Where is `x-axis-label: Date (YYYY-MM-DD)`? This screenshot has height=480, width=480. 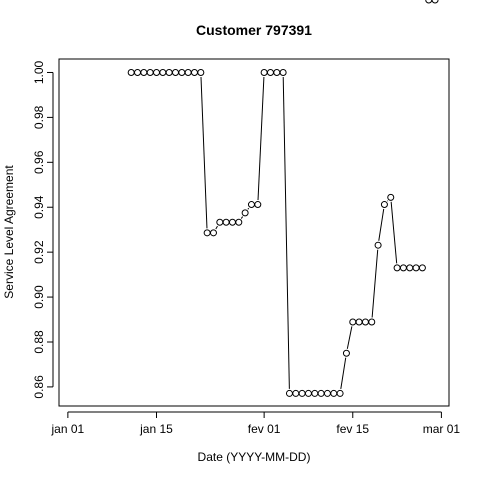 x-axis-label: Date (YYYY-MM-DD) is located at coordinates (254, 457).